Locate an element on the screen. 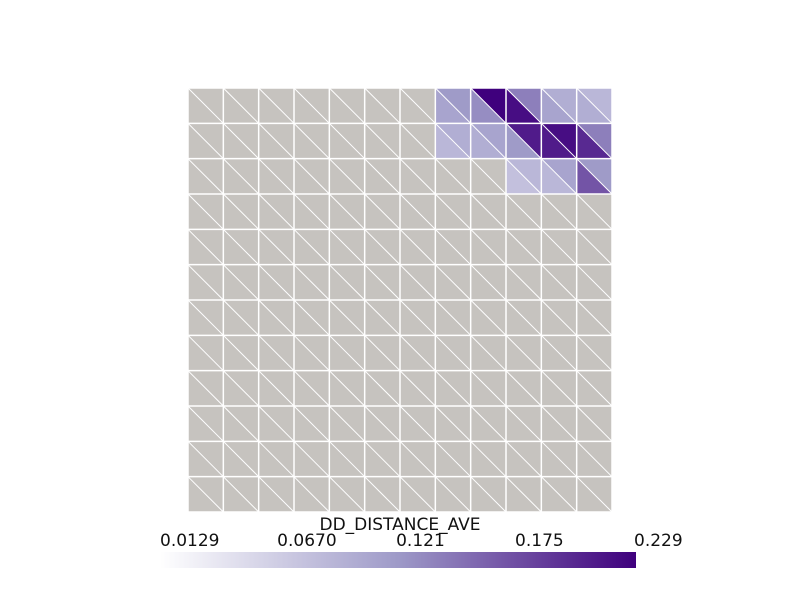 The width and height of the screenshot is (800, 600). colorbar-title: DD_DISTANCE_AVE is located at coordinates (399, 525).